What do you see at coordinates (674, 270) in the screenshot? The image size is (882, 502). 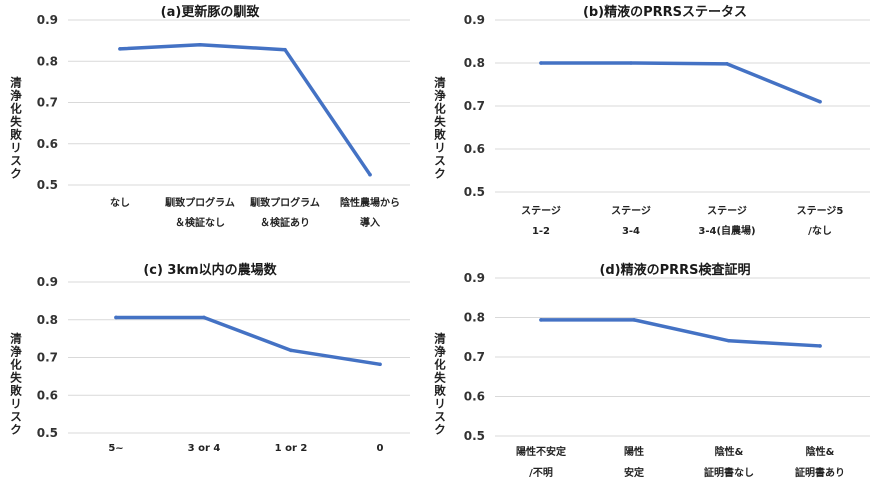 I see `chart-title: (d)精液のPRRS検査証明` at bounding box center [674, 270].